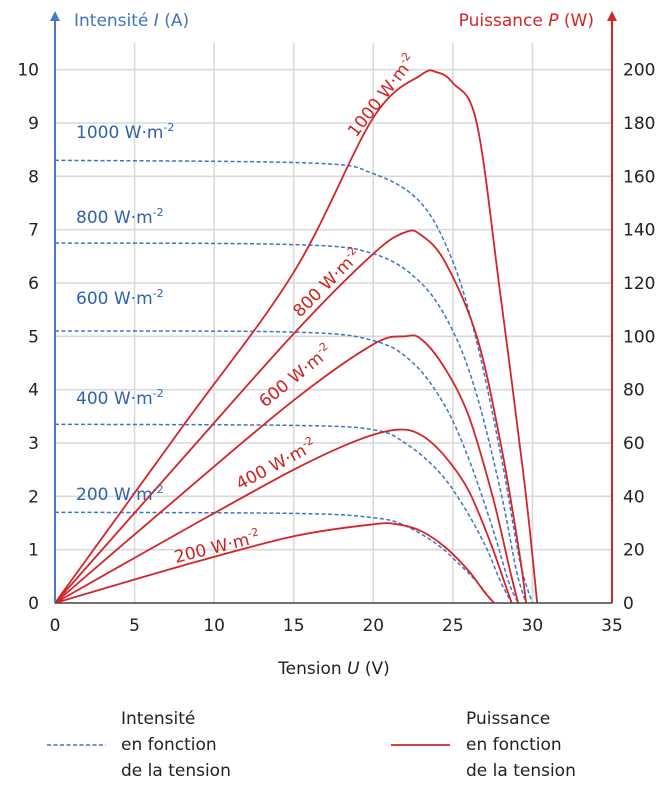  What do you see at coordinates (375, 669) in the screenshot?
I see `x-title-unit: (V)` at bounding box center [375, 669].